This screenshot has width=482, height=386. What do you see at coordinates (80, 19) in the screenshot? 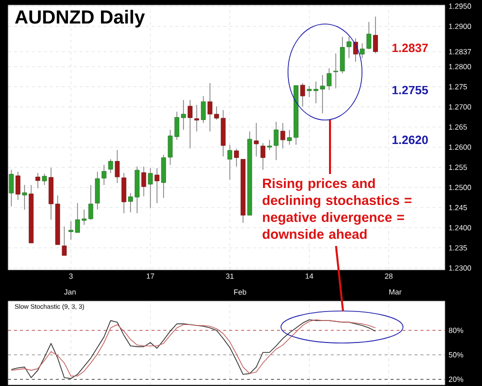
I see `chart-title: AUDNZD Daily` at bounding box center [80, 19].